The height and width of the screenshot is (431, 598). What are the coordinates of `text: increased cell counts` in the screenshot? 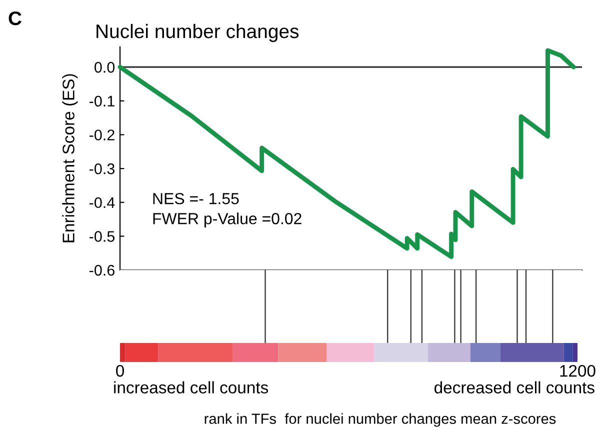 It's located at (191, 387).